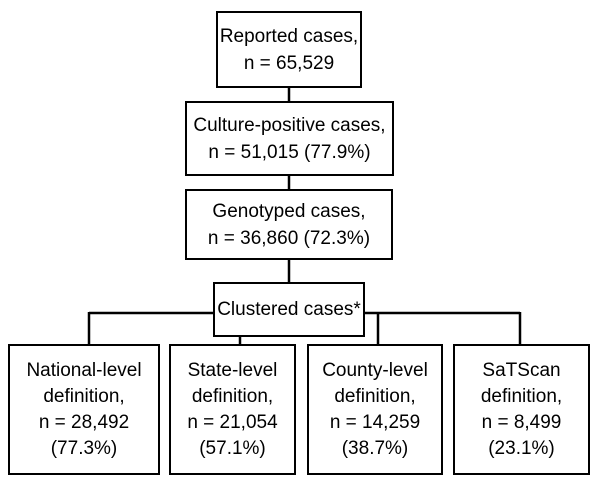 The image size is (600, 484). I want to click on satscan-count: n = 8,499, so click(521, 422).